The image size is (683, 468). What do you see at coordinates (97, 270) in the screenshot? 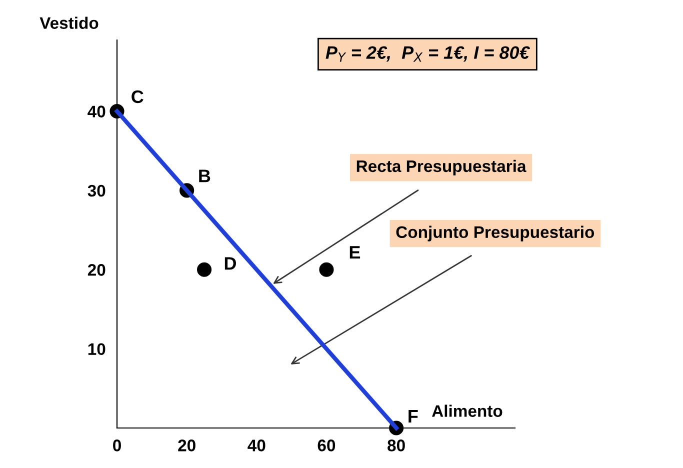
I see `y-tick-label: 20` at bounding box center [97, 270].